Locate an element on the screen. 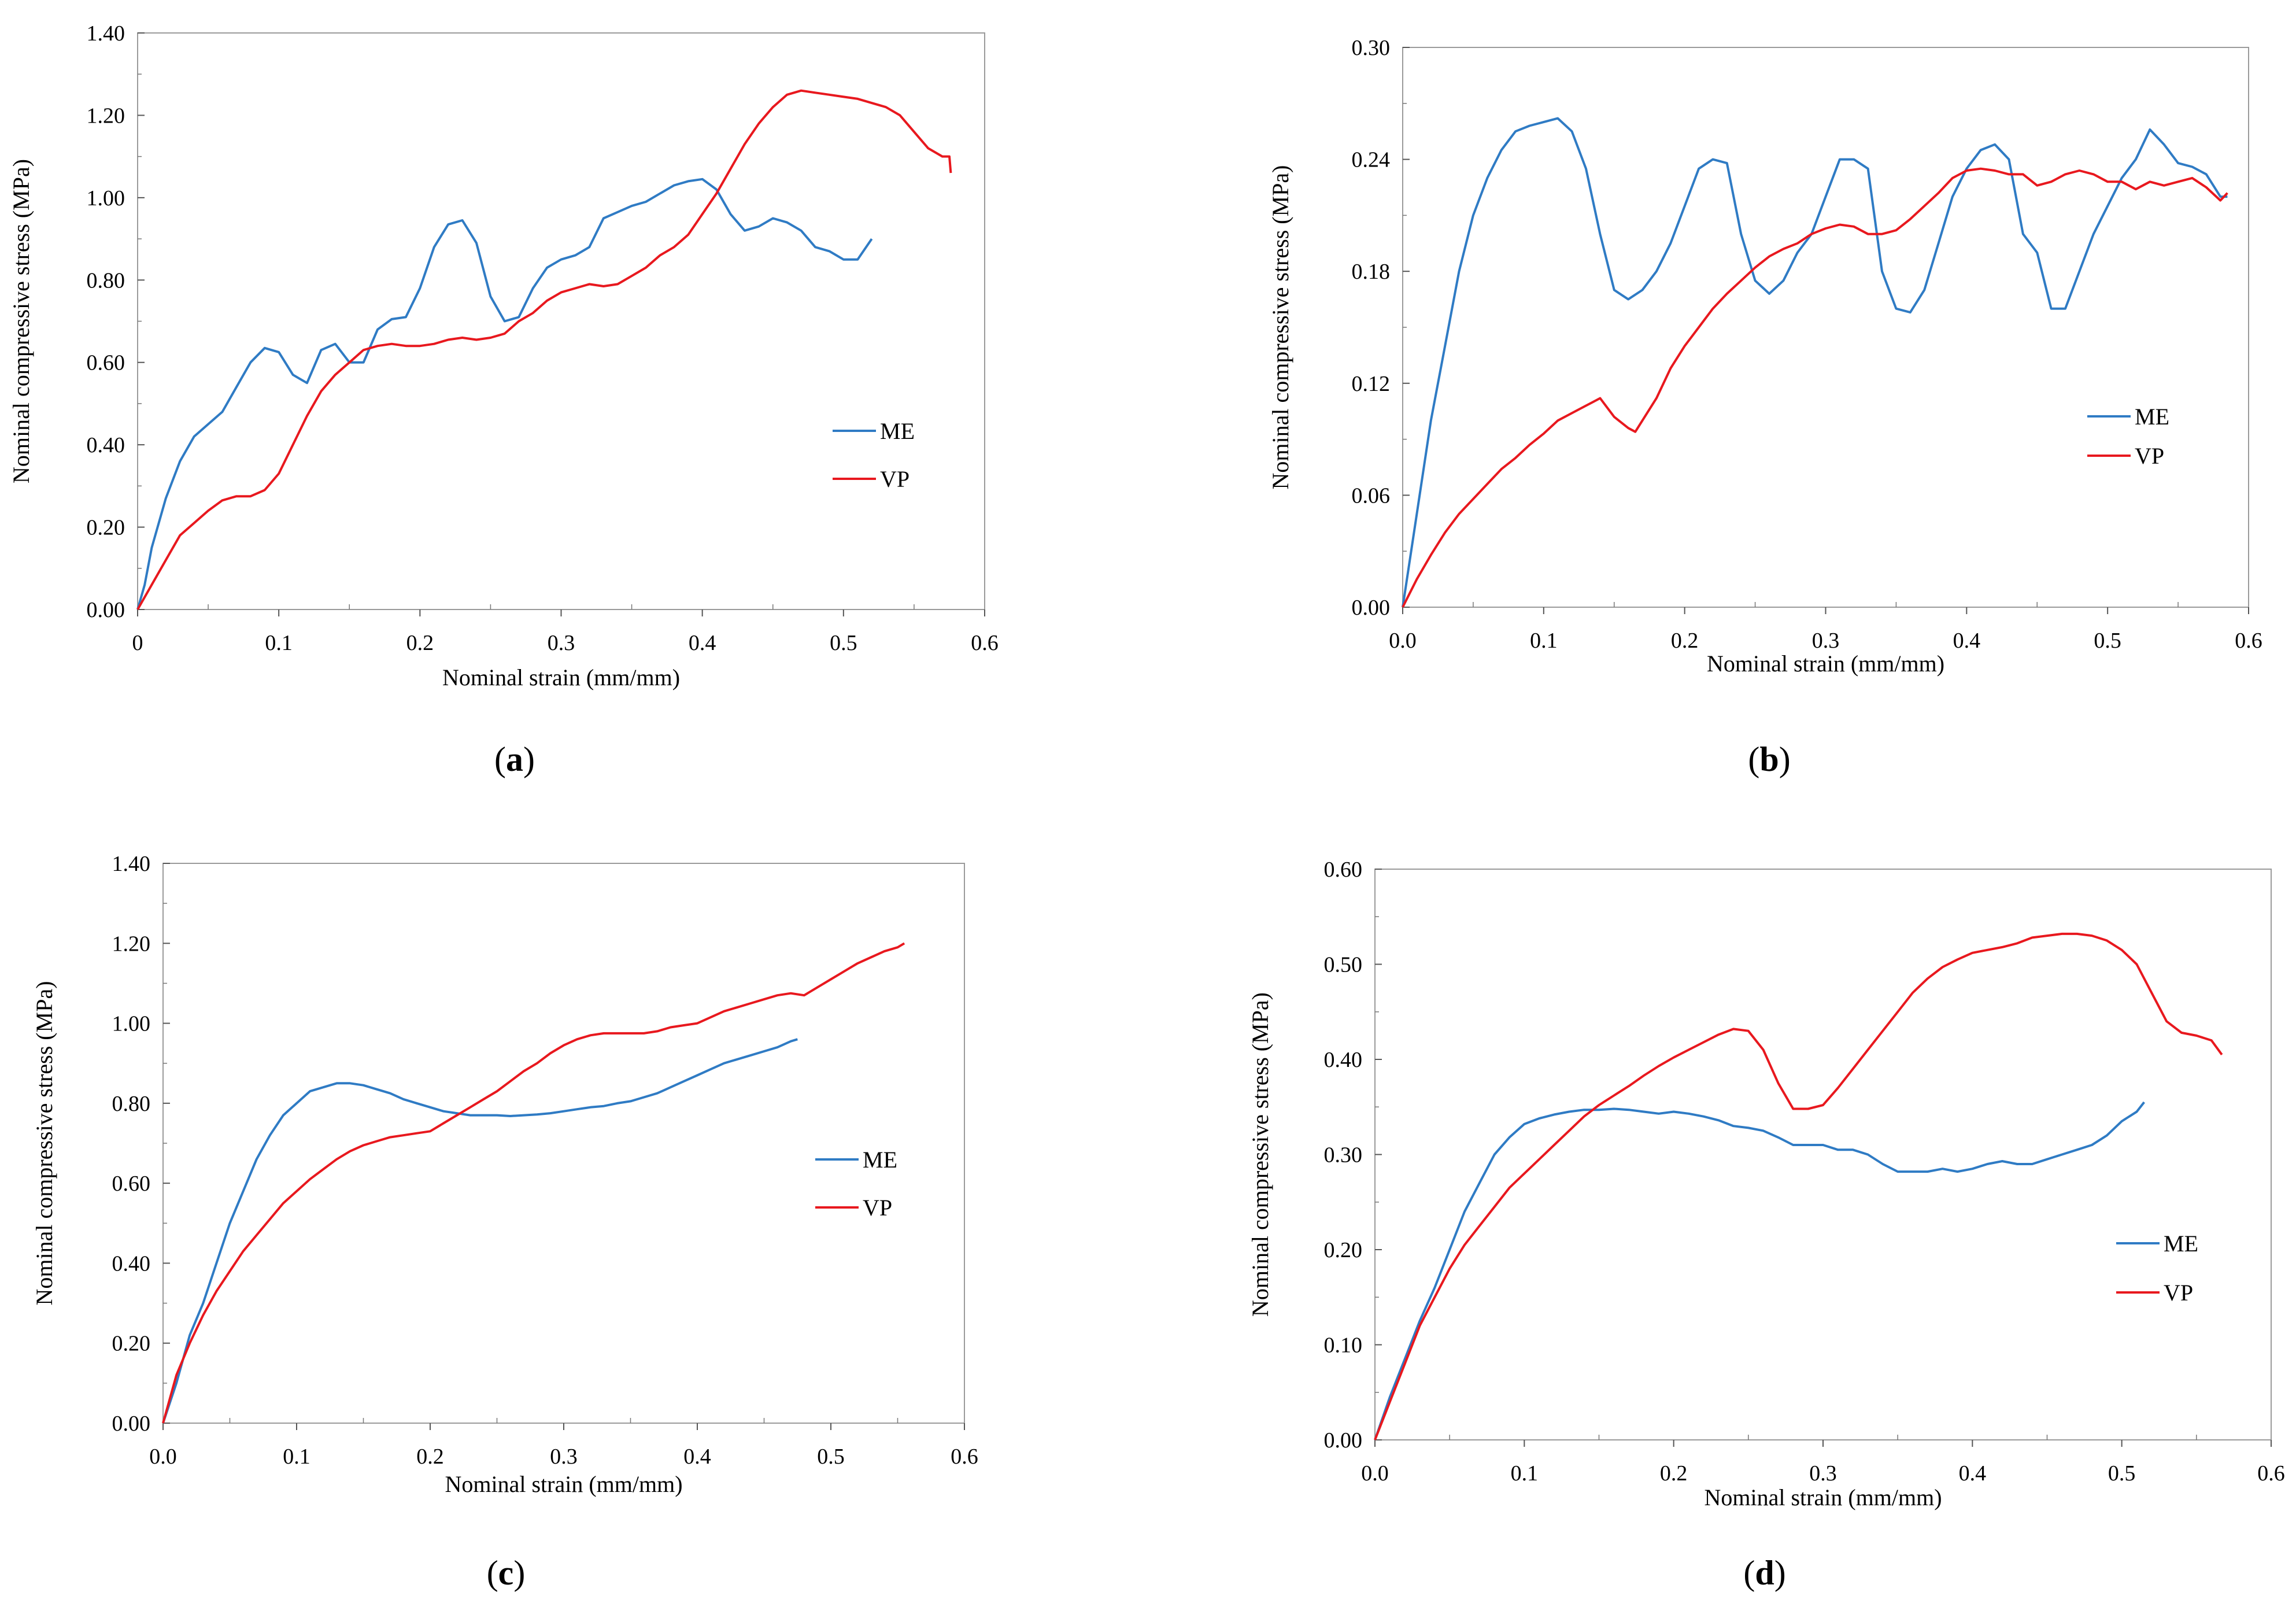  x-tick-label: 0 is located at coordinates (137, 643).